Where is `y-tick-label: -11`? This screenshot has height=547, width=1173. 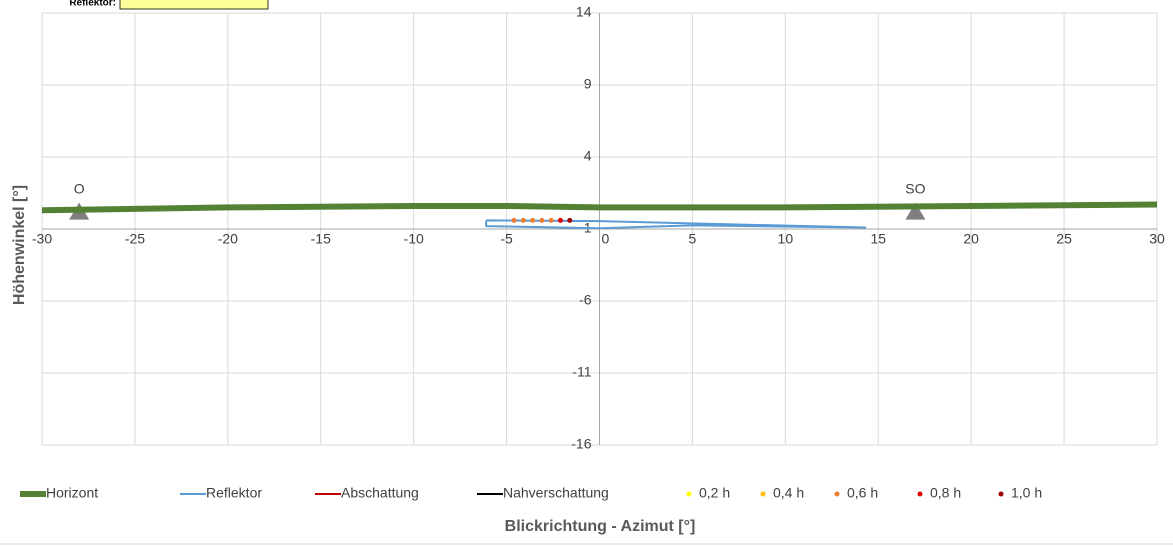 y-tick-label: -11 is located at coordinates (581, 372).